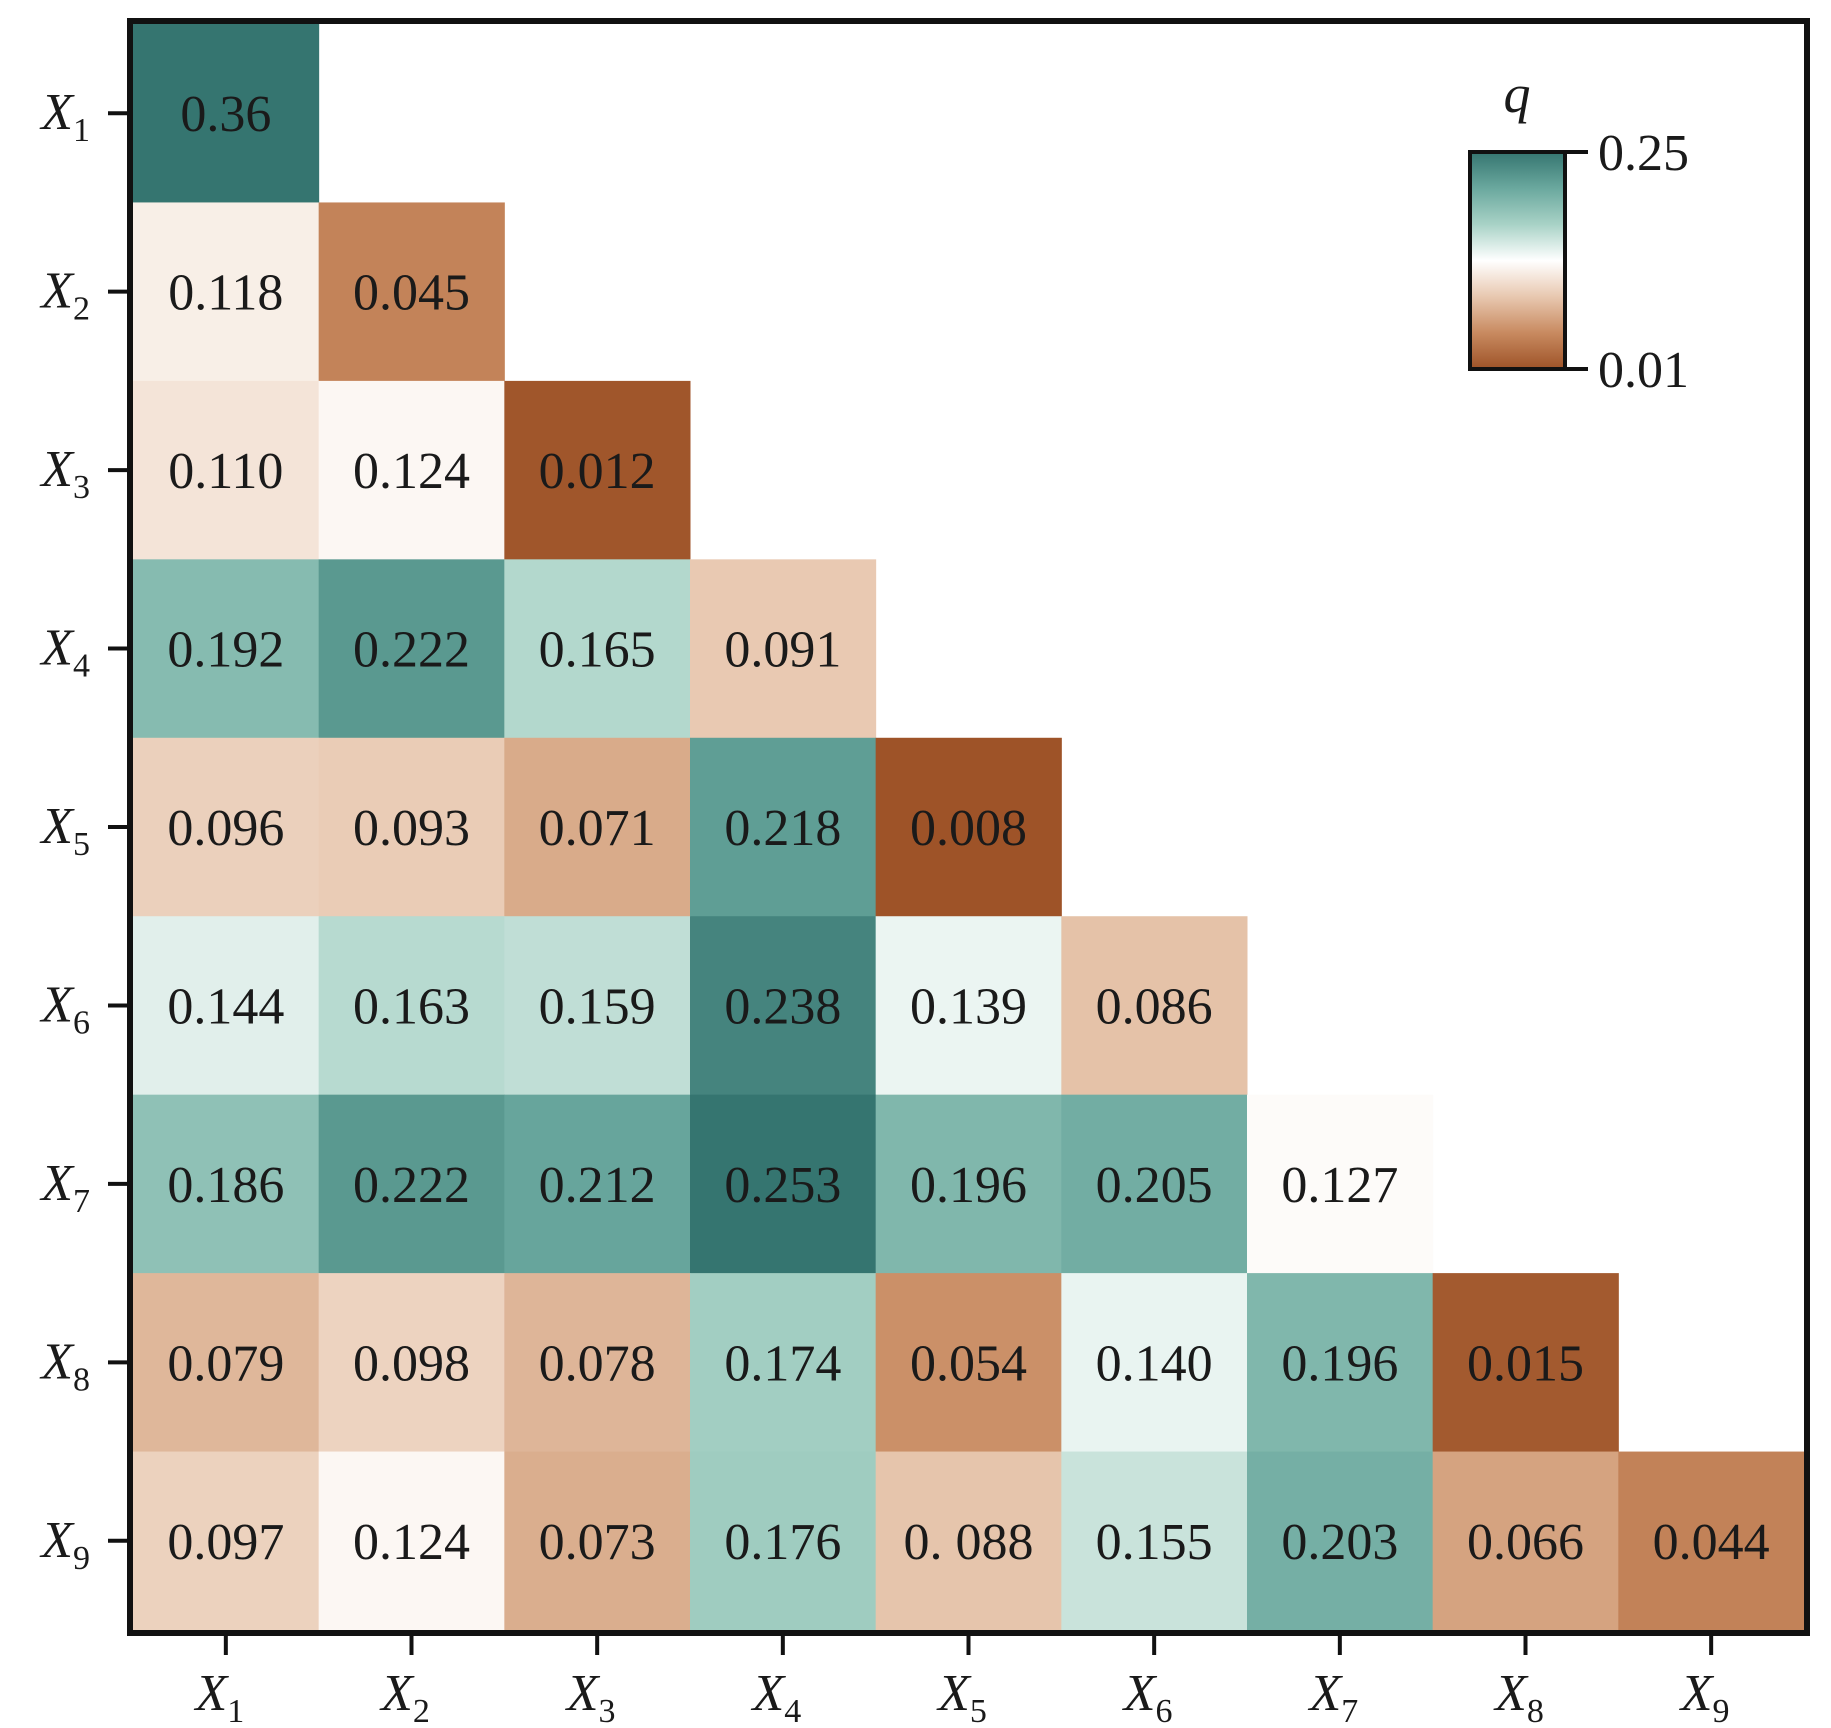 This screenshot has height=1728, width=1831. I want to click on cell-value-label: 0.144, so click(225, 1006).